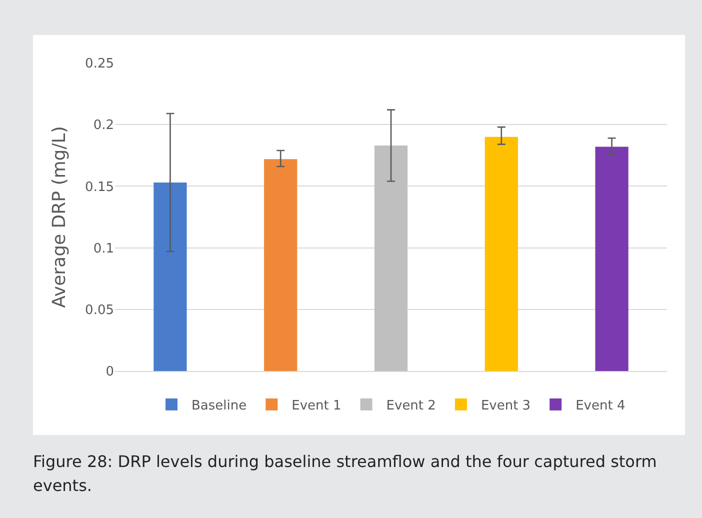 Image resolution: width=702 pixels, height=518 pixels. I want to click on y-axis-title: Average DRP (mg/L), so click(59, 217).